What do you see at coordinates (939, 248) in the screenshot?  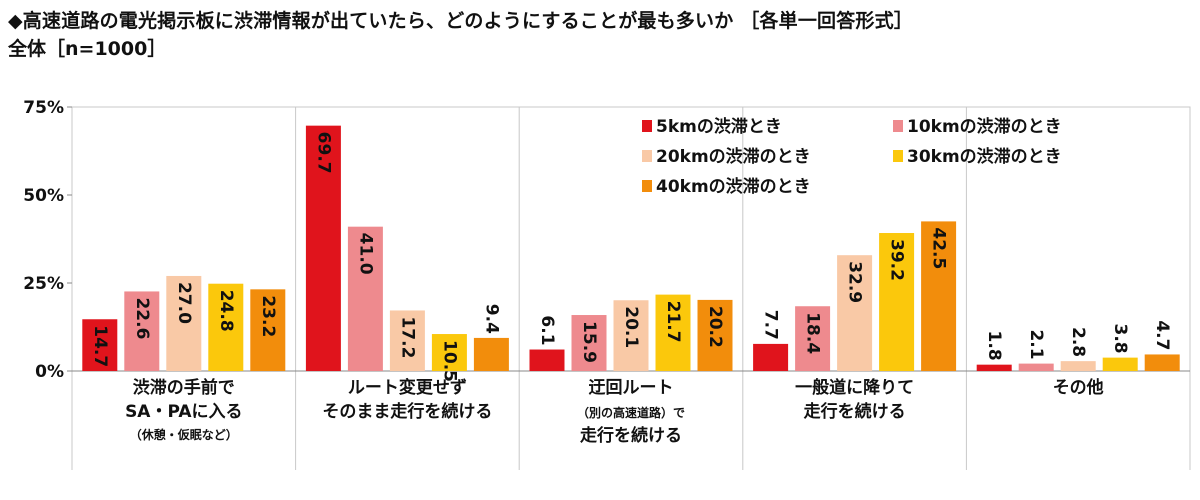 I see `data-label: 42.5` at bounding box center [939, 248].